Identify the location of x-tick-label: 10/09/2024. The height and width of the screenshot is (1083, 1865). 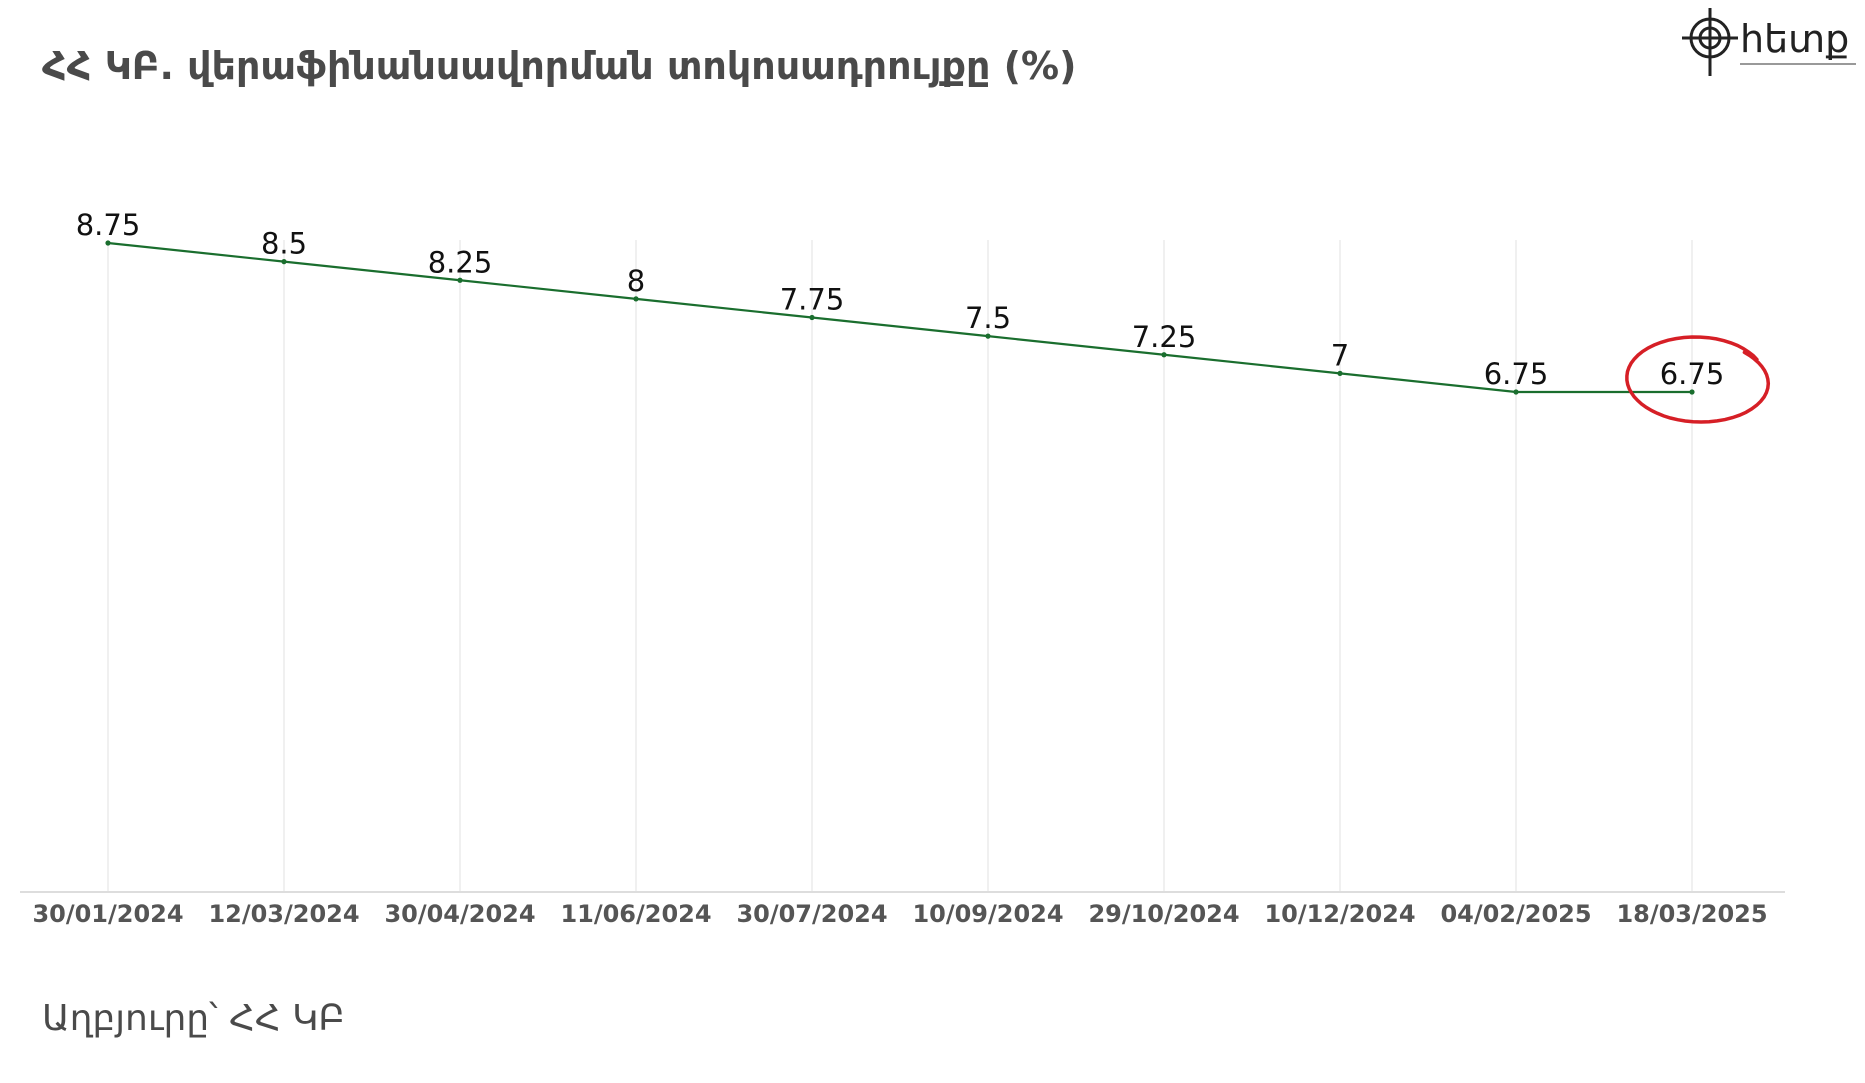
(987, 914).